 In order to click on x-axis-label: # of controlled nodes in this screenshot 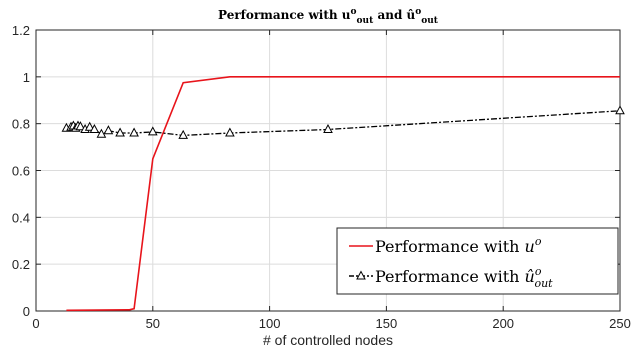, I will do `click(328, 340)`.